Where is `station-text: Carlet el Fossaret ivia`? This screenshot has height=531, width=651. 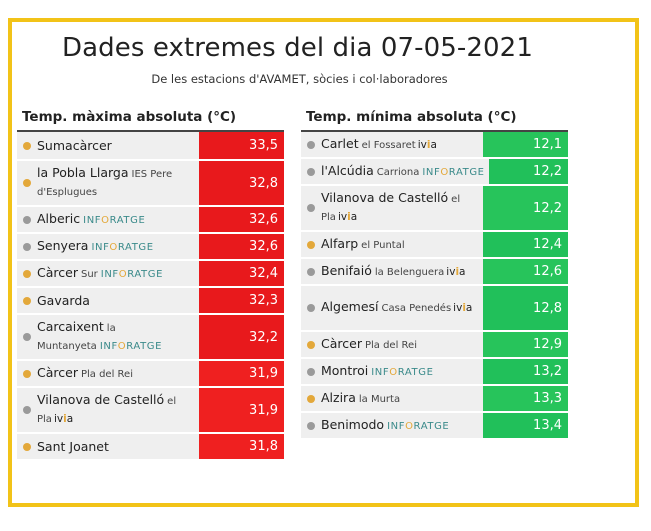
station-text: Carlet el Fossaret ivia is located at coordinates (379, 145).